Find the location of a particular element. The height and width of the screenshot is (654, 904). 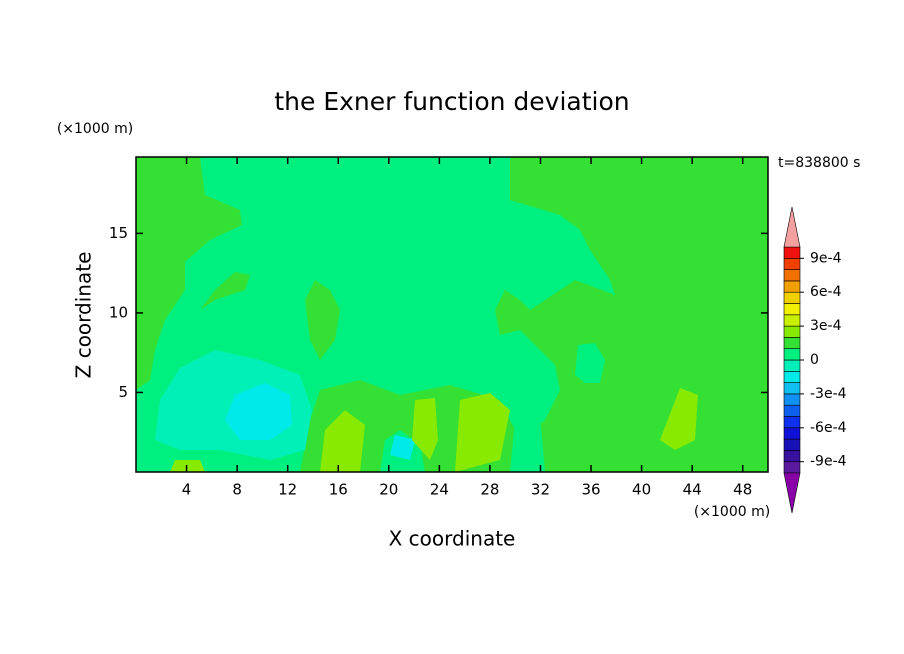

colorbar-low-triangle is located at coordinates (792, 493).